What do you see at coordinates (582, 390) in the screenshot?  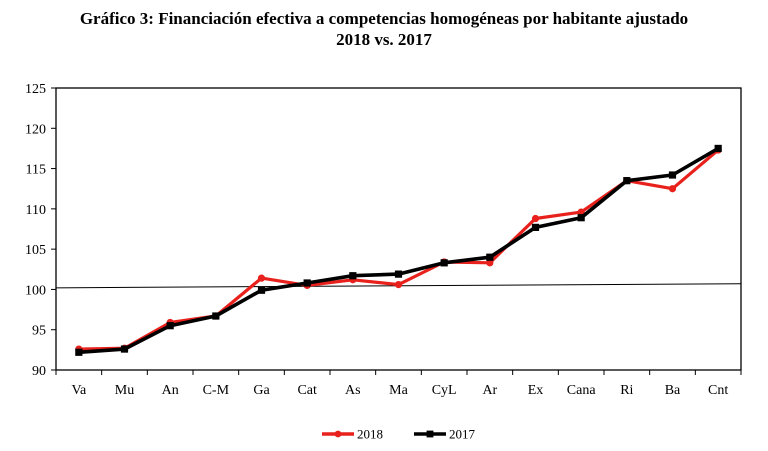 I see `x-tick-label: Cana` at bounding box center [582, 390].